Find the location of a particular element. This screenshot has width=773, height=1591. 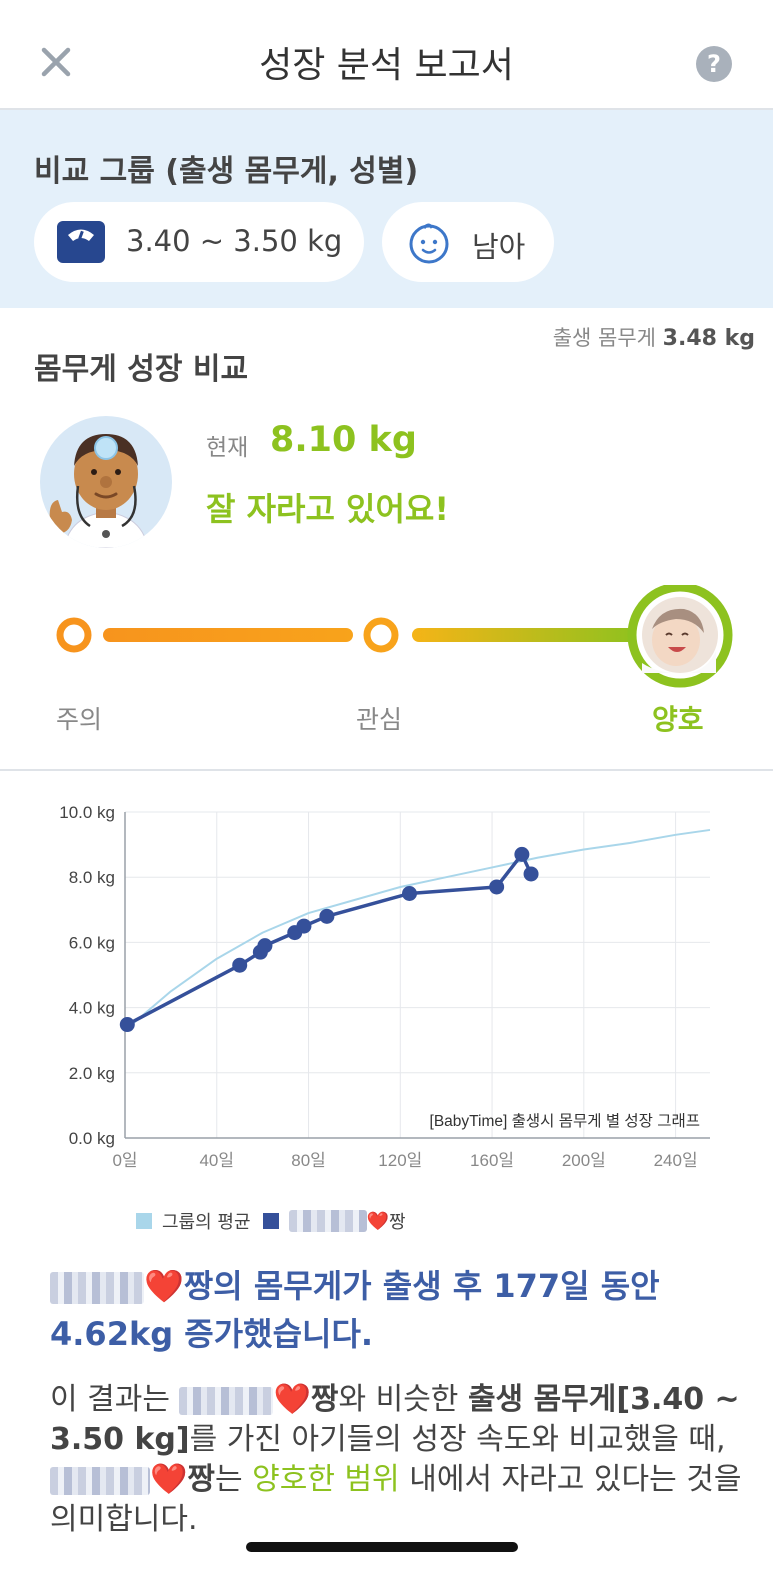

baby-face-icon is located at coordinates (429, 243).